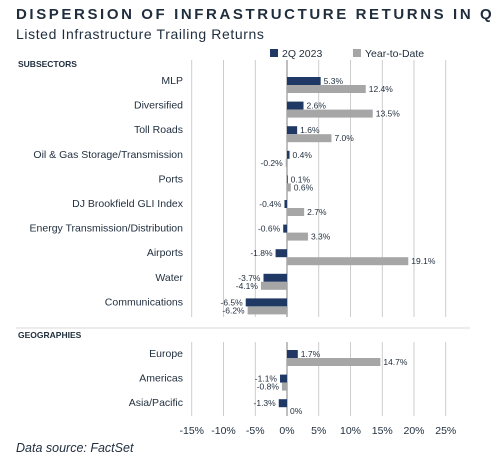 This screenshot has width=491, height=466. What do you see at coordinates (310, 130) in the screenshot?
I see `q2-data-label: 1.6%` at bounding box center [310, 130].